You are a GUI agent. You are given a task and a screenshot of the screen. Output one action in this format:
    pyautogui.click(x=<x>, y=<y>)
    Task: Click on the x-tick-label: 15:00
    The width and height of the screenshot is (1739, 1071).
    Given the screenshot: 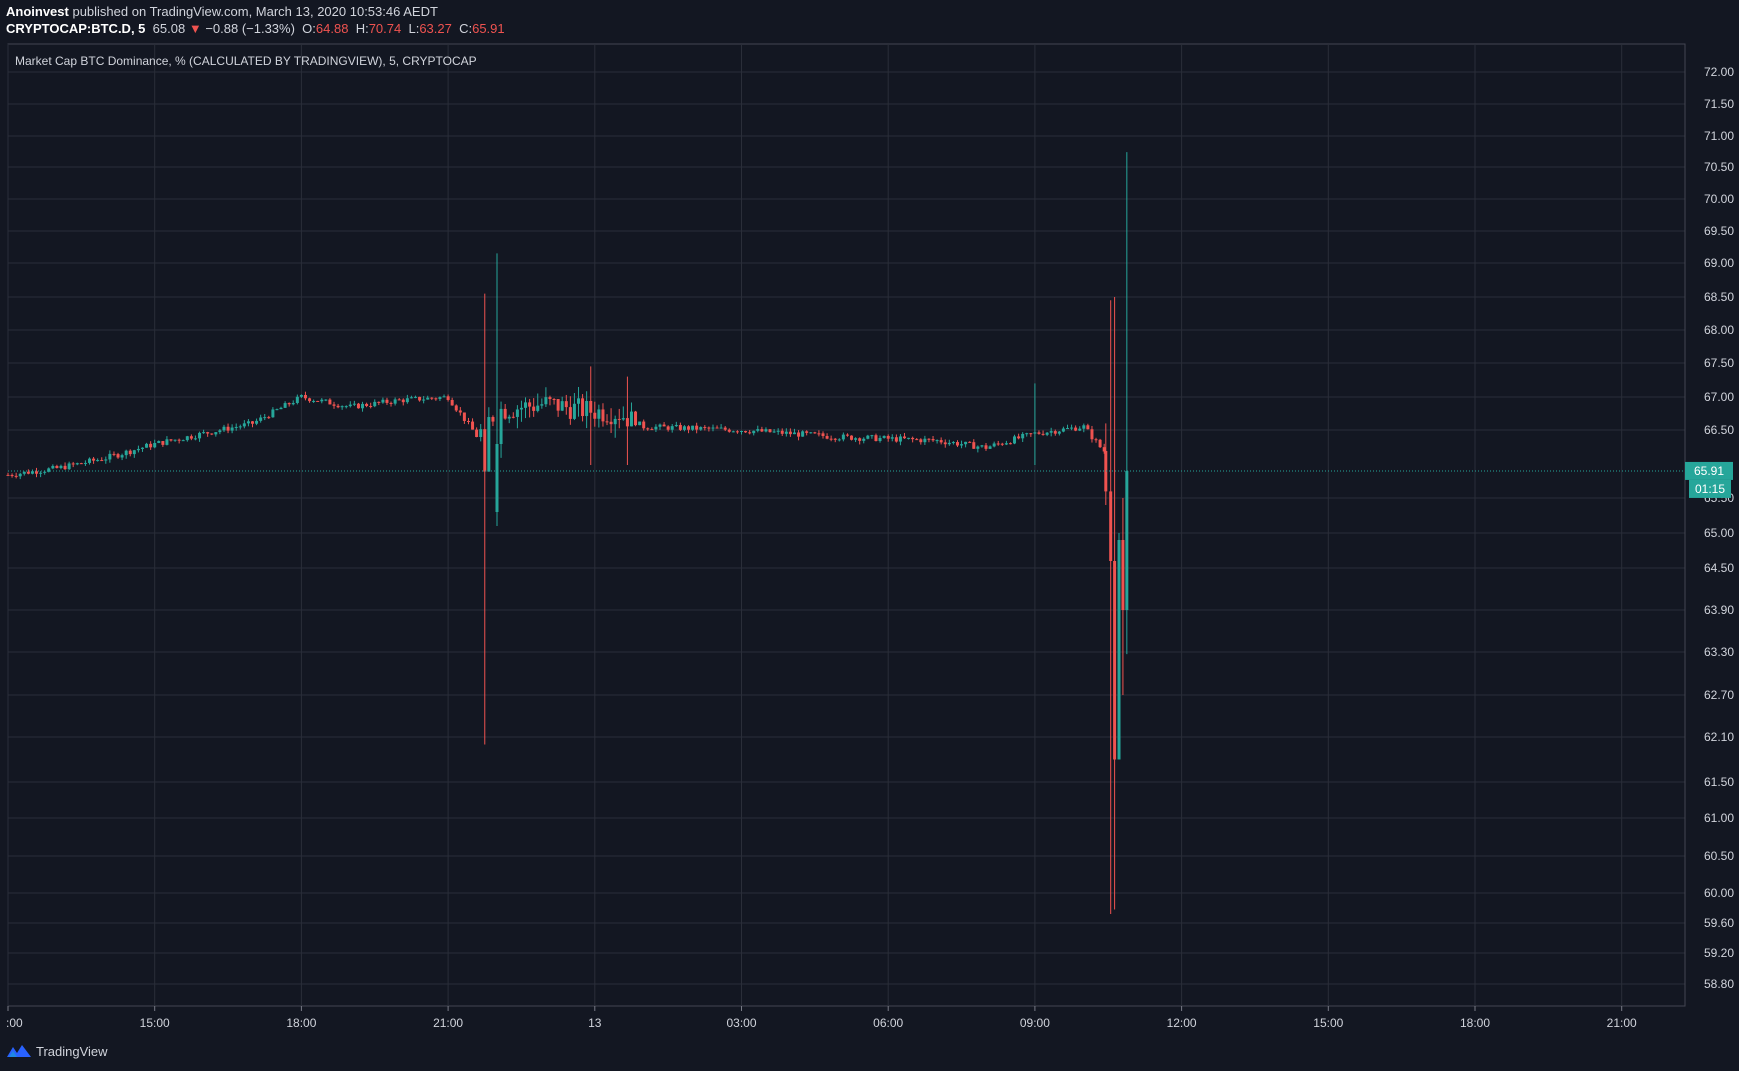 What is the action you would take?
    pyautogui.click(x=1328, y=1023)
    